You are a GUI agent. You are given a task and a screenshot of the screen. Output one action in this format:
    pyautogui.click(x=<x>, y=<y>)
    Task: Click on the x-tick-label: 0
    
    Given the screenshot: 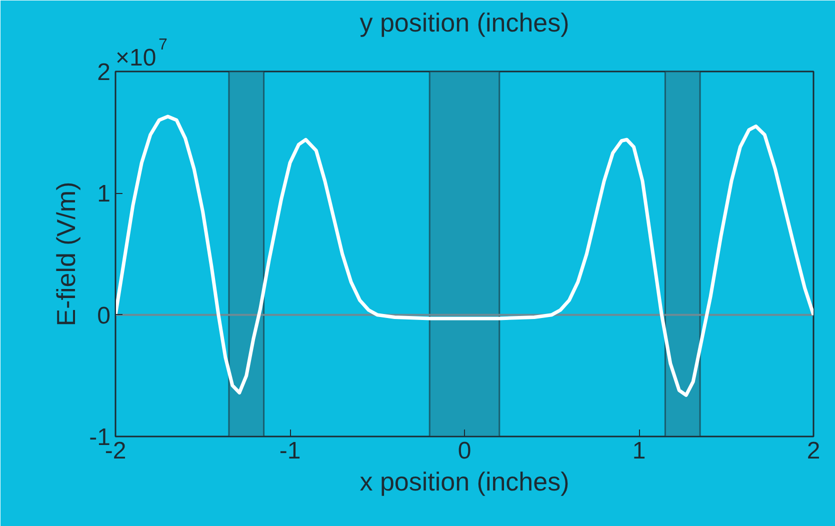 What is the action you would take?
    pyautogui.click(x=465, y=451)
    